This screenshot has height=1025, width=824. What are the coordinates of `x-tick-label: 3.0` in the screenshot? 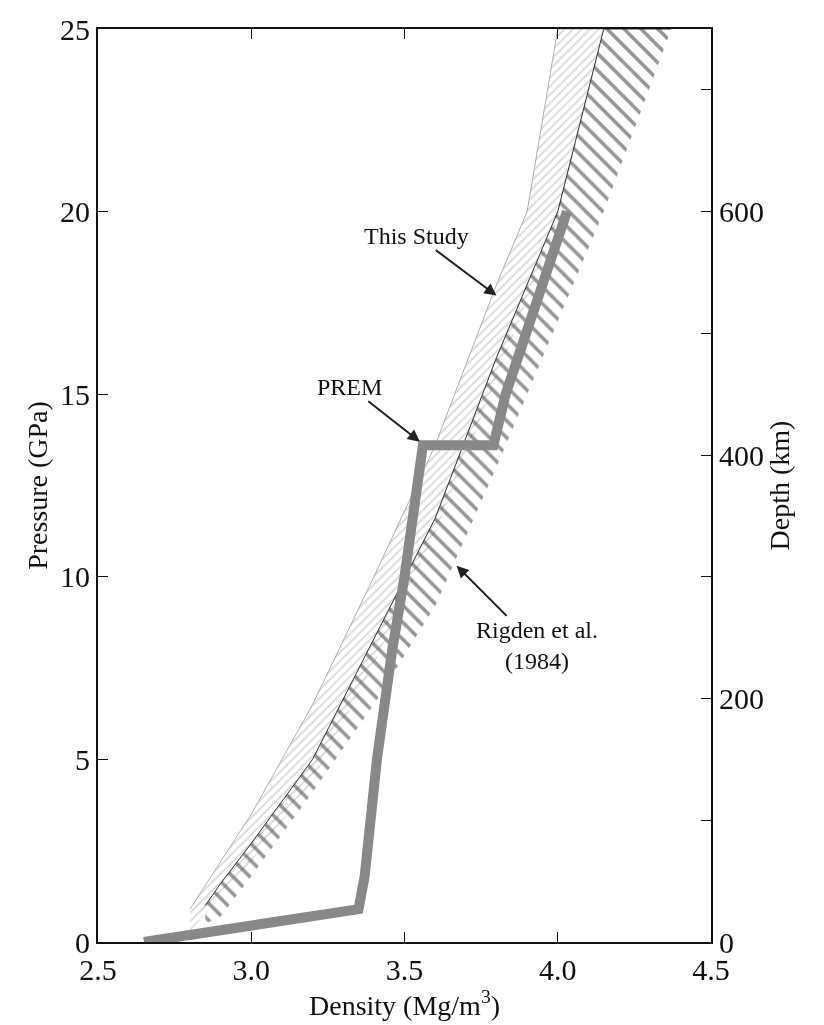 It's located at (251, 969).